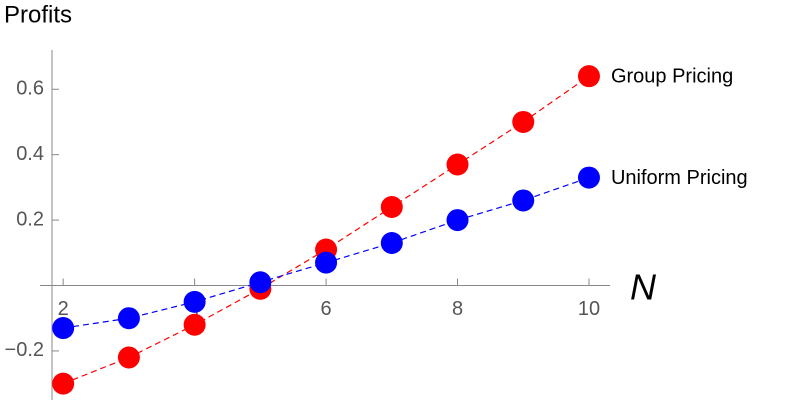 The width and height of the screenshot is (792, 403). What do you see at coordinates (589, 309) in the screenshot?
I see `x-tick-label: 10` at bounding box center [589, 309].